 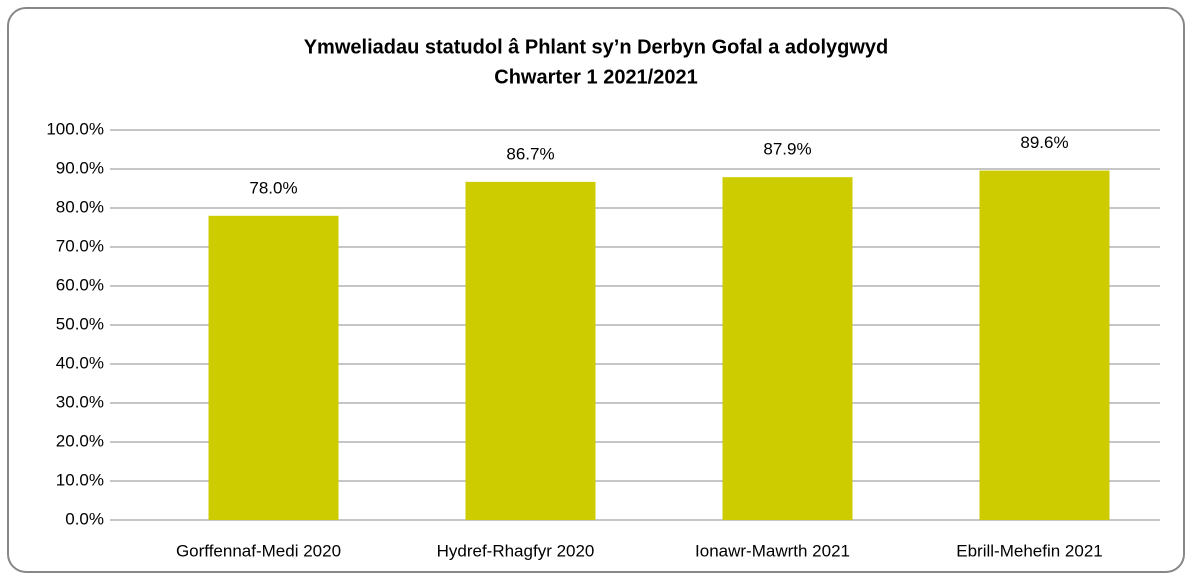 What do you see at coordinates (273, 187) in the screenshot?
I see `value-label: 78.0%` at bounding box center [273, 187].